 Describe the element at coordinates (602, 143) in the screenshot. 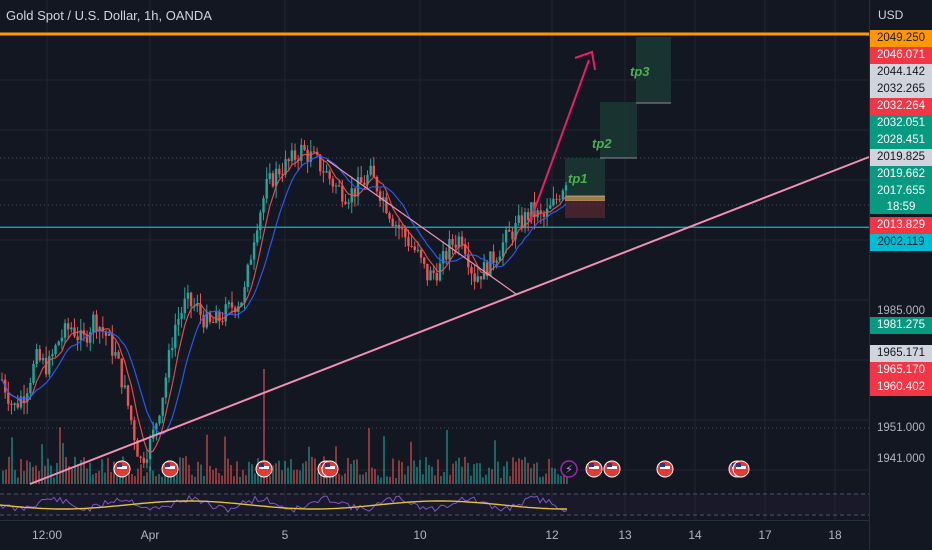

I see `target-label: tp2` at that location.